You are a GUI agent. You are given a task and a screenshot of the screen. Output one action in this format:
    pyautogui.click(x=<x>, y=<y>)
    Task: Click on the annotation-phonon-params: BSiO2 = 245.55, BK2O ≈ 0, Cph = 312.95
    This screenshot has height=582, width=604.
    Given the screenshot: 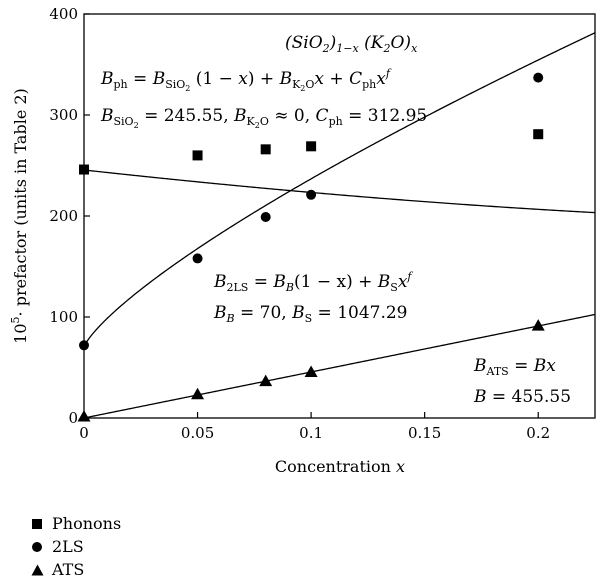 What is the action you would take?
    pyautogui.click(x=263, y=118)
    